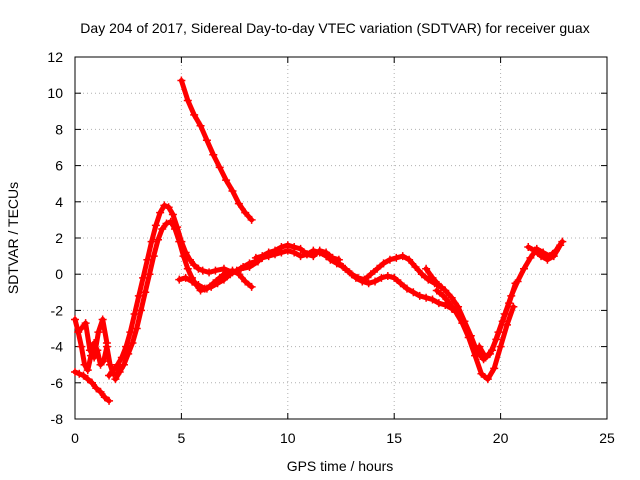 The image size is (640, 480). I want to click on y-axis-label: SDTVAR / TECUs, so click(13, 238).